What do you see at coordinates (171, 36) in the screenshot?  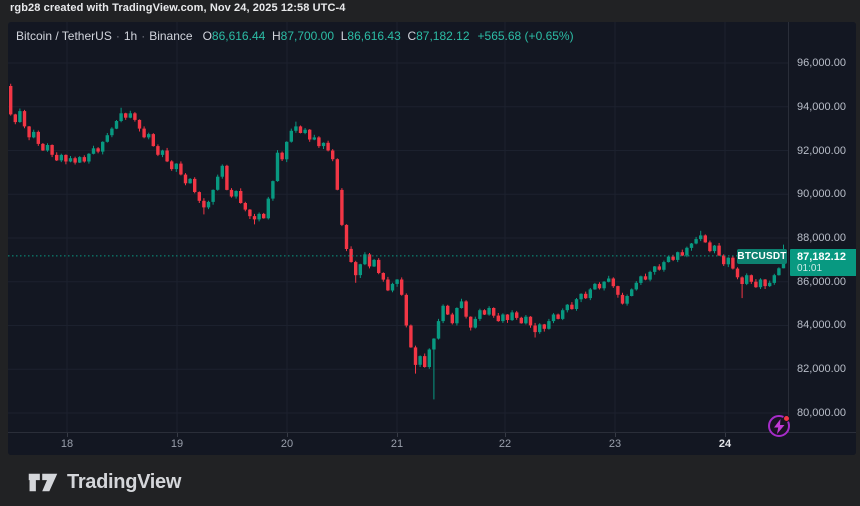 I see `exchange-label: Binance` at bounding box center [171, 36].